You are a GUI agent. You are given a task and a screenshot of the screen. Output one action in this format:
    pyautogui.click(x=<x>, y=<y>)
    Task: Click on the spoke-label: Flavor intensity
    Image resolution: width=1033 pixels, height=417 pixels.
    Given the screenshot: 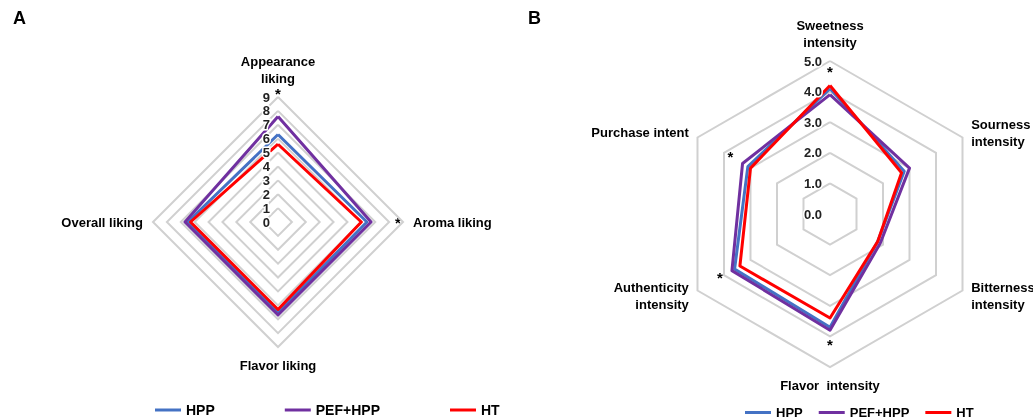 What is the action you would take?
    pyautogui.click(x=830, y=385)
    